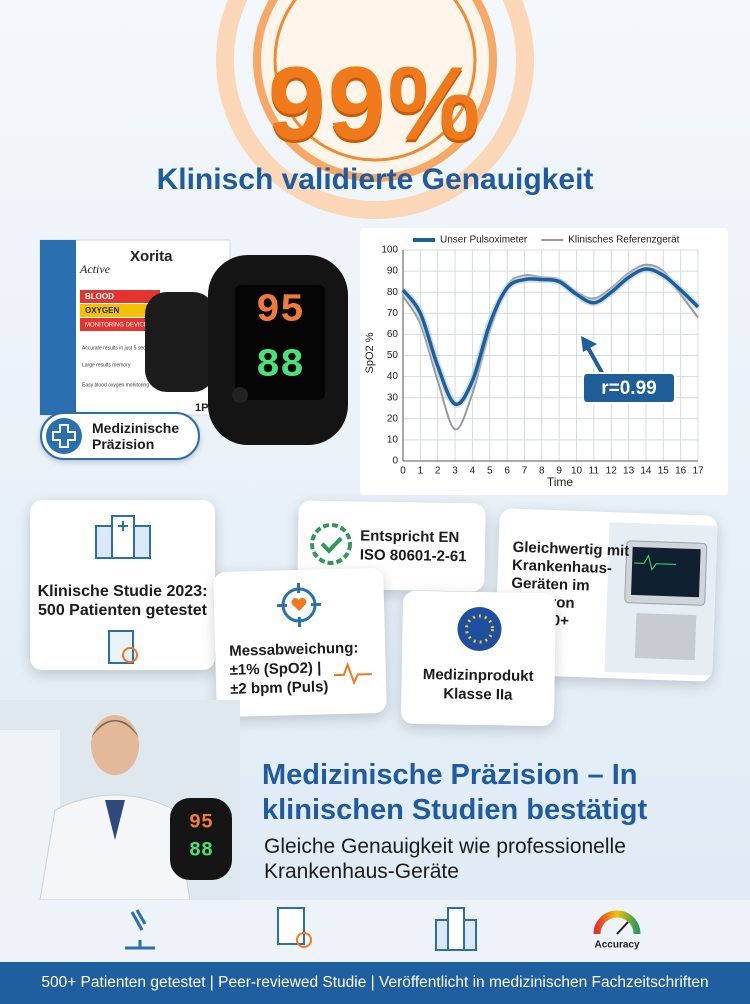 This screenshot has height=1004, width=750. Describe the element at coordinates (507, 471) in the screenshot. I see `x-tick-label: 6` at that location.